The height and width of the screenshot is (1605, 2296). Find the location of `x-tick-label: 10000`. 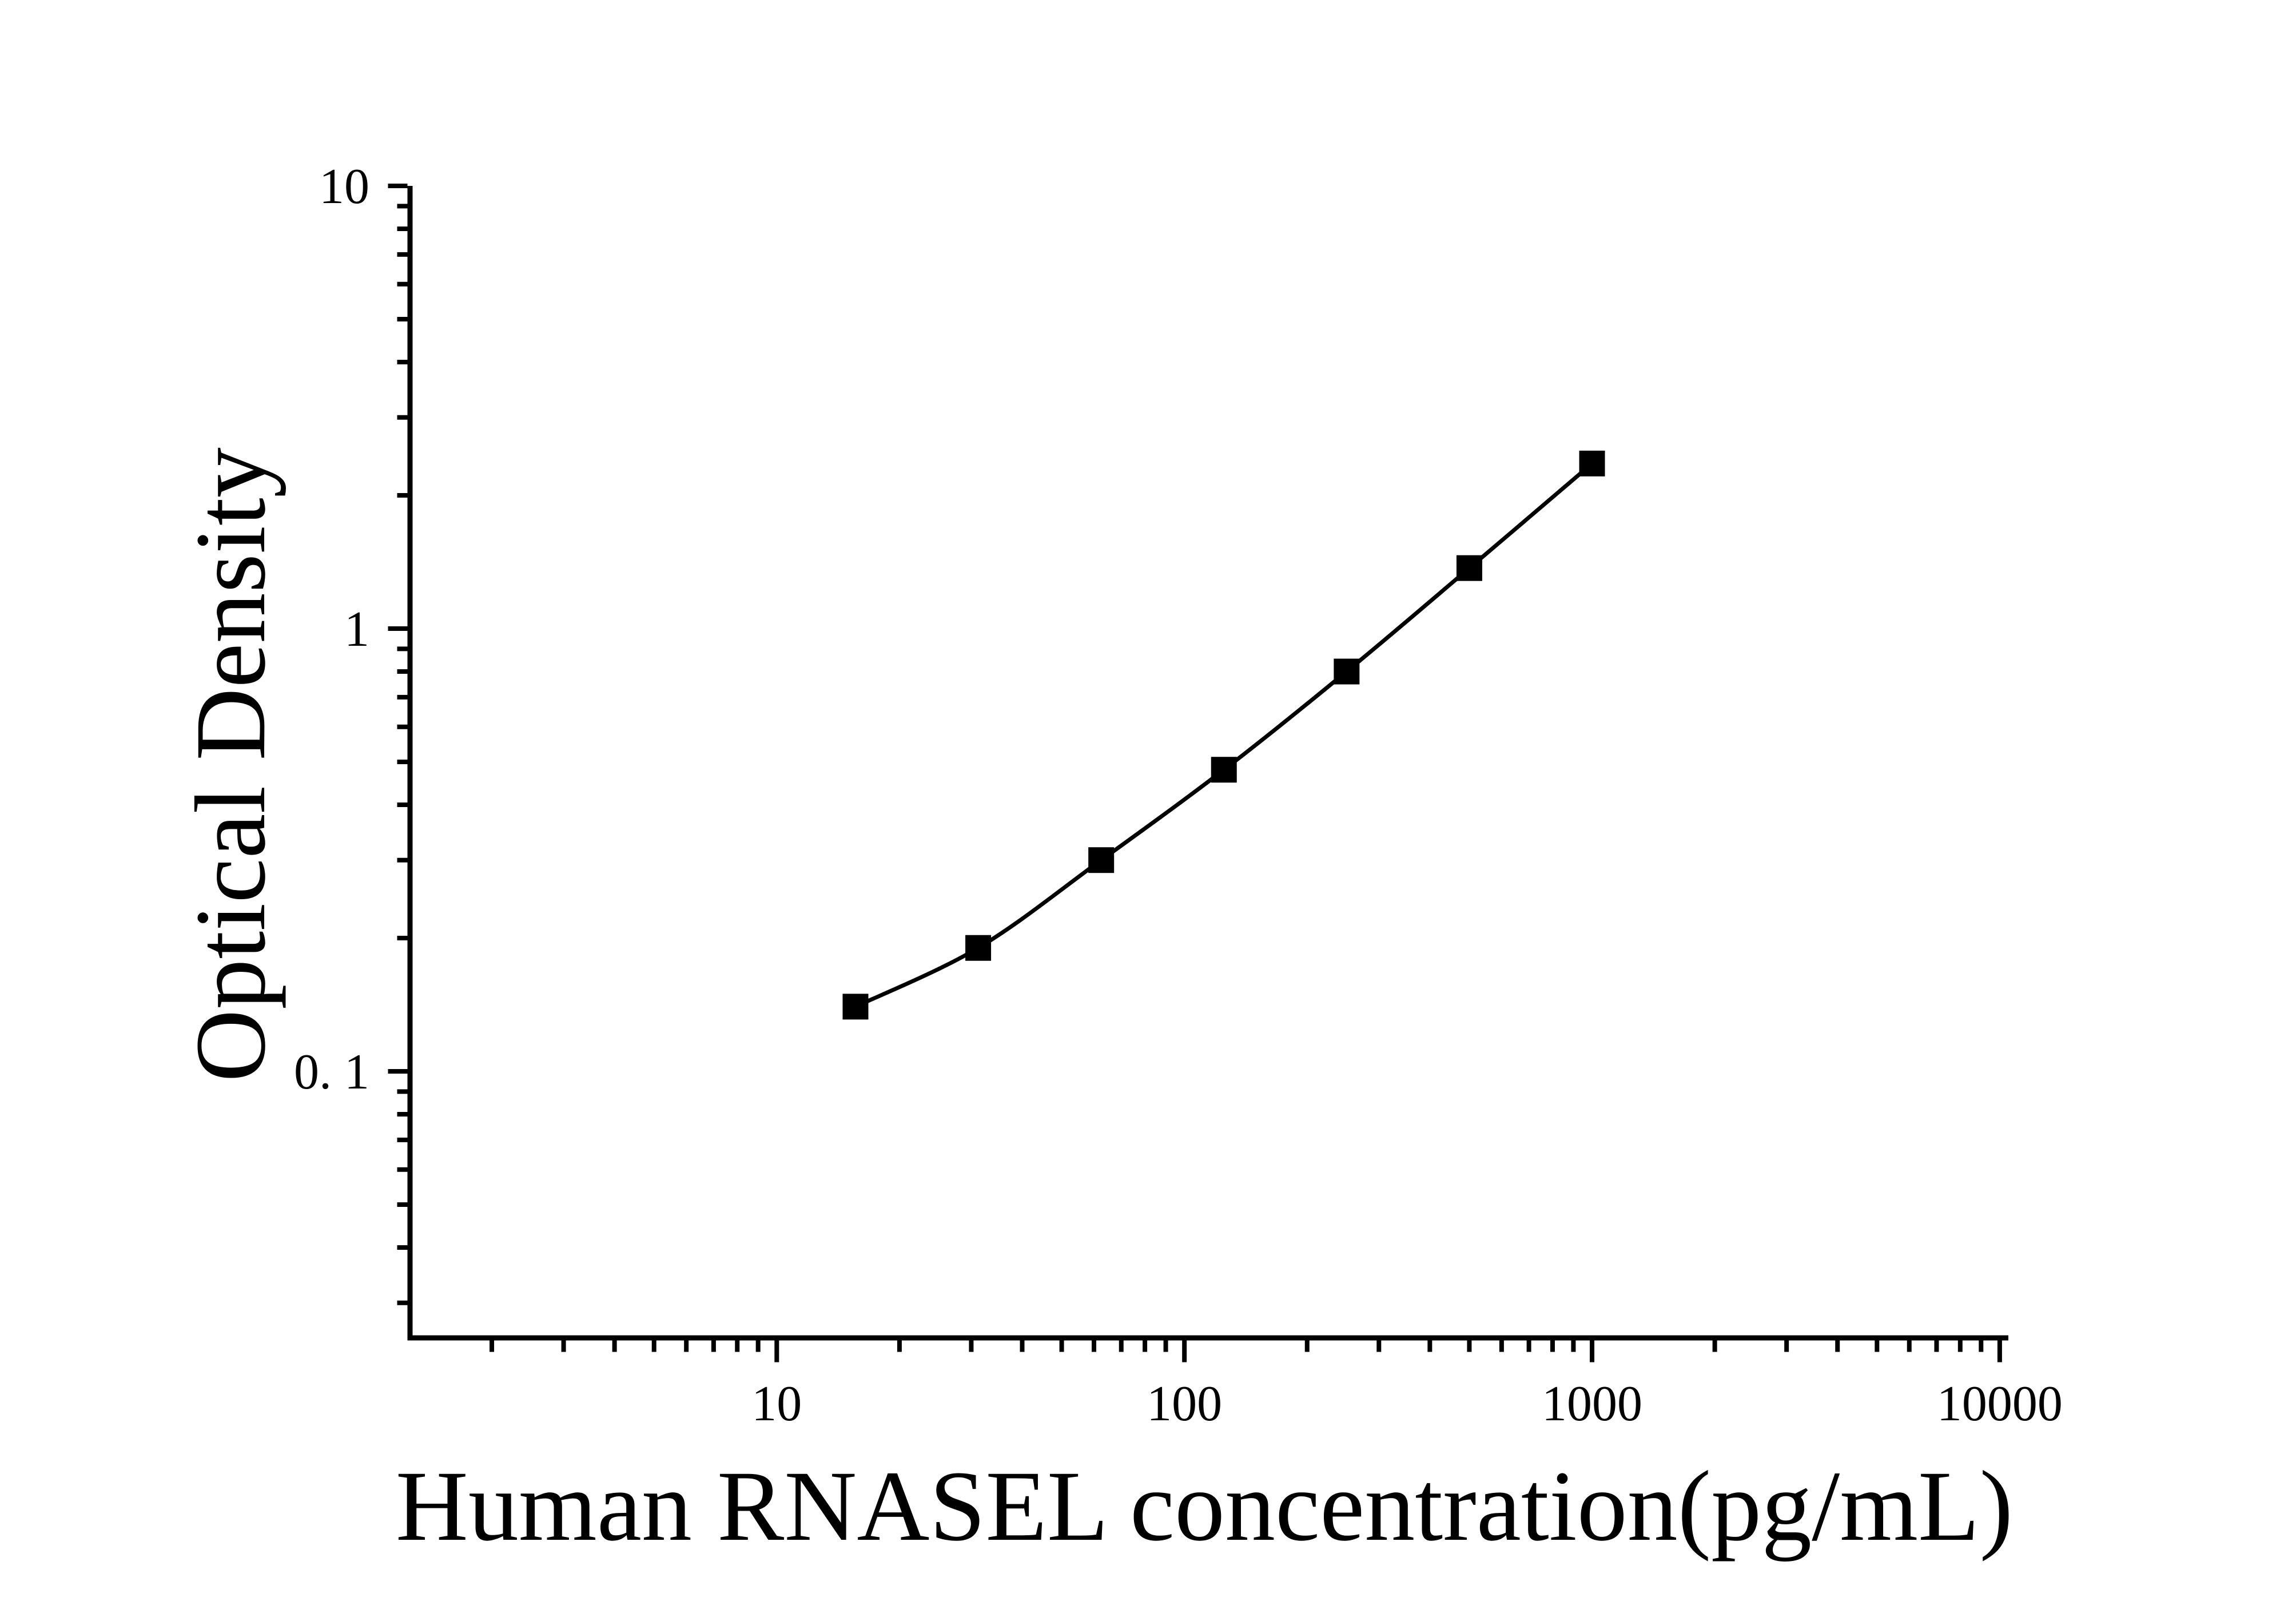

x-tick-label: 10000 is located at coordinates (2000, 1404).